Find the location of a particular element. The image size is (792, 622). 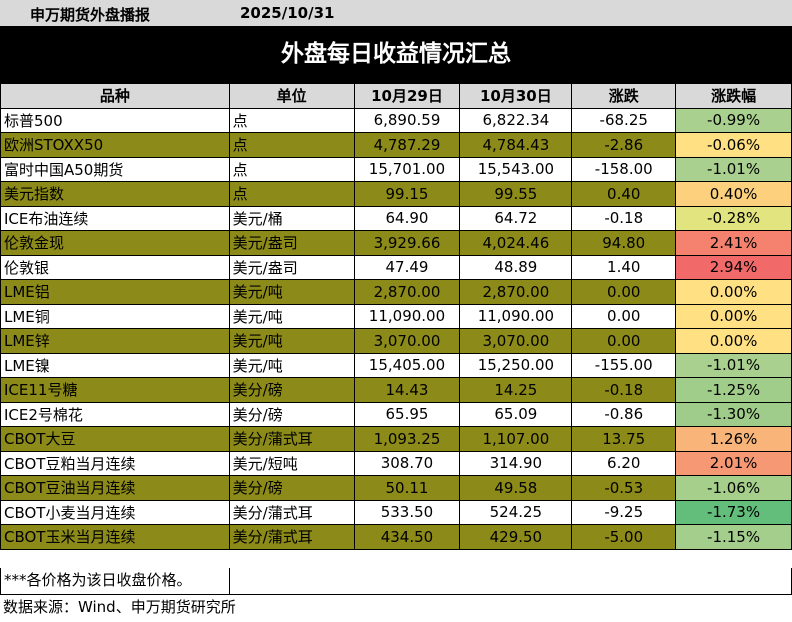

commodity-name-cell: 欧洲STOXX50 is located at coordinates (115, 145).